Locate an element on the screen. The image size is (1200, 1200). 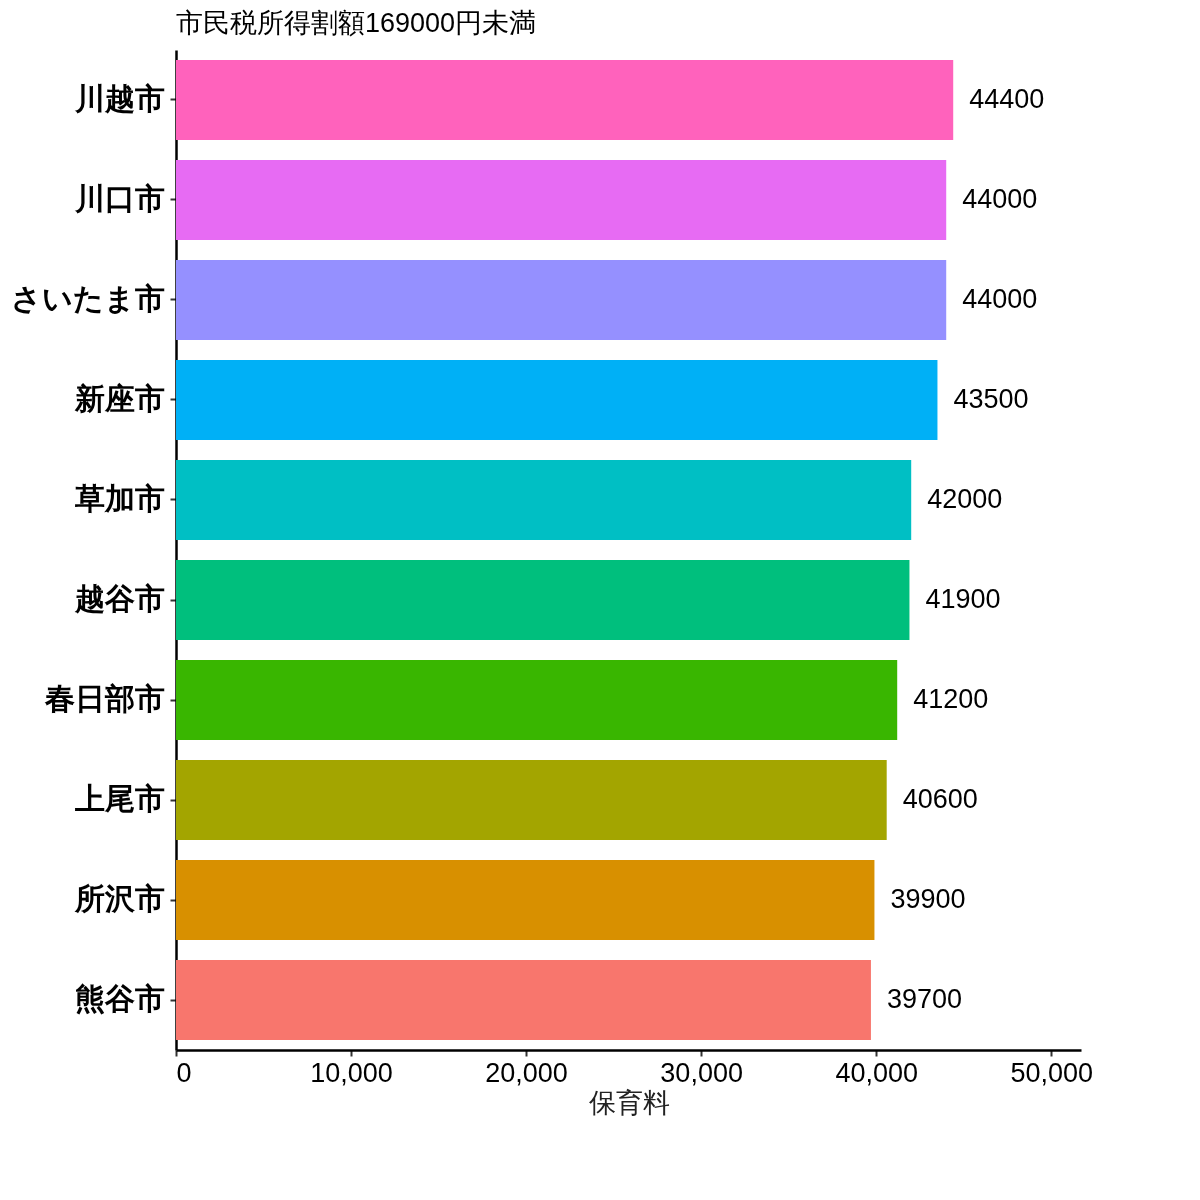
y-tick-label: 所沢市 is located at coordinates (119, 898).